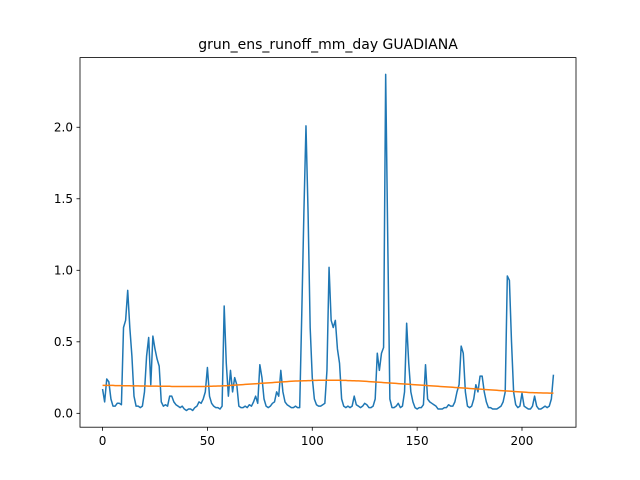 This screenshot has height=480, width=640. What do you see at coordinates (63, 342) in the screenshot?
I see `y-tick-label: 0.5` at bounding box center [63, 342].